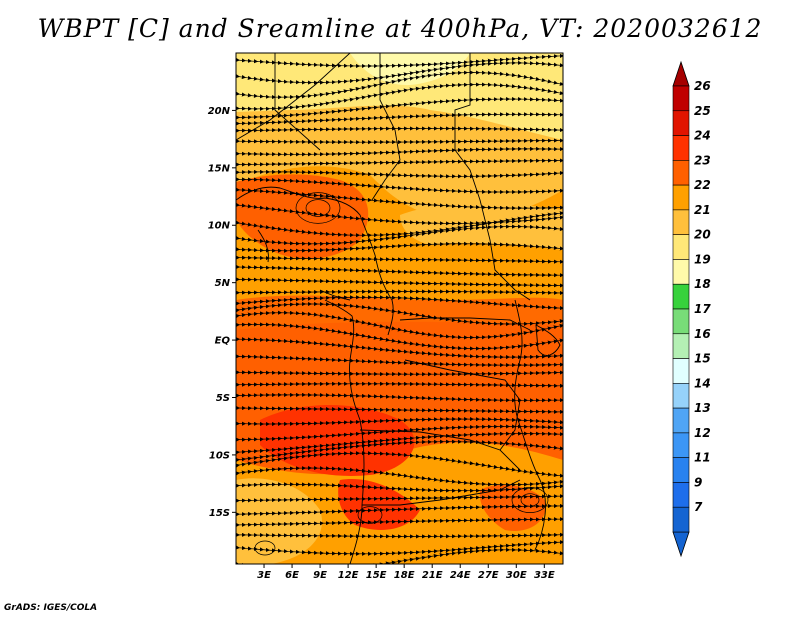  I want to click on colorbar-label: 7, so click(698, 507).